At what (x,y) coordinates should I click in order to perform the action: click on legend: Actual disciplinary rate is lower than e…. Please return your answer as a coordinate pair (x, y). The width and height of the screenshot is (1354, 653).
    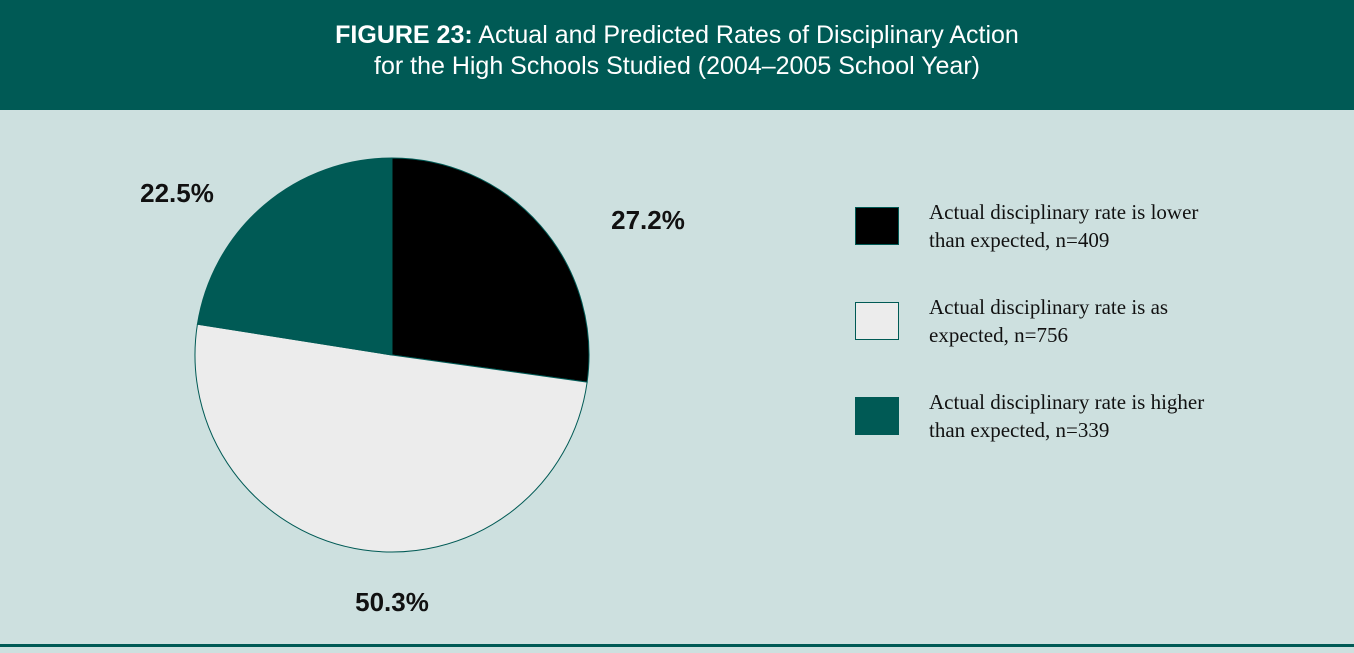
    Looking at the image, I should click on (1034, 320).